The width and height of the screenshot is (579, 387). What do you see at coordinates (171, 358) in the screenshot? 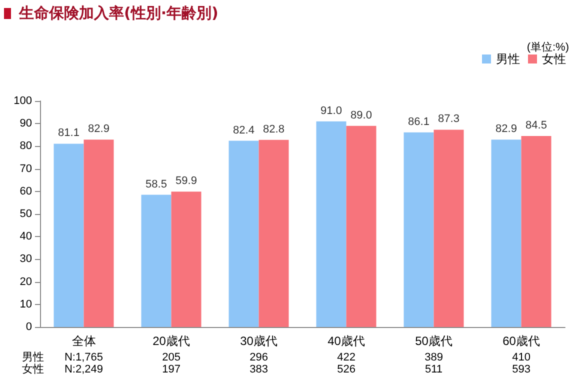
I see `text: 205` at bounding box center [171, 358].